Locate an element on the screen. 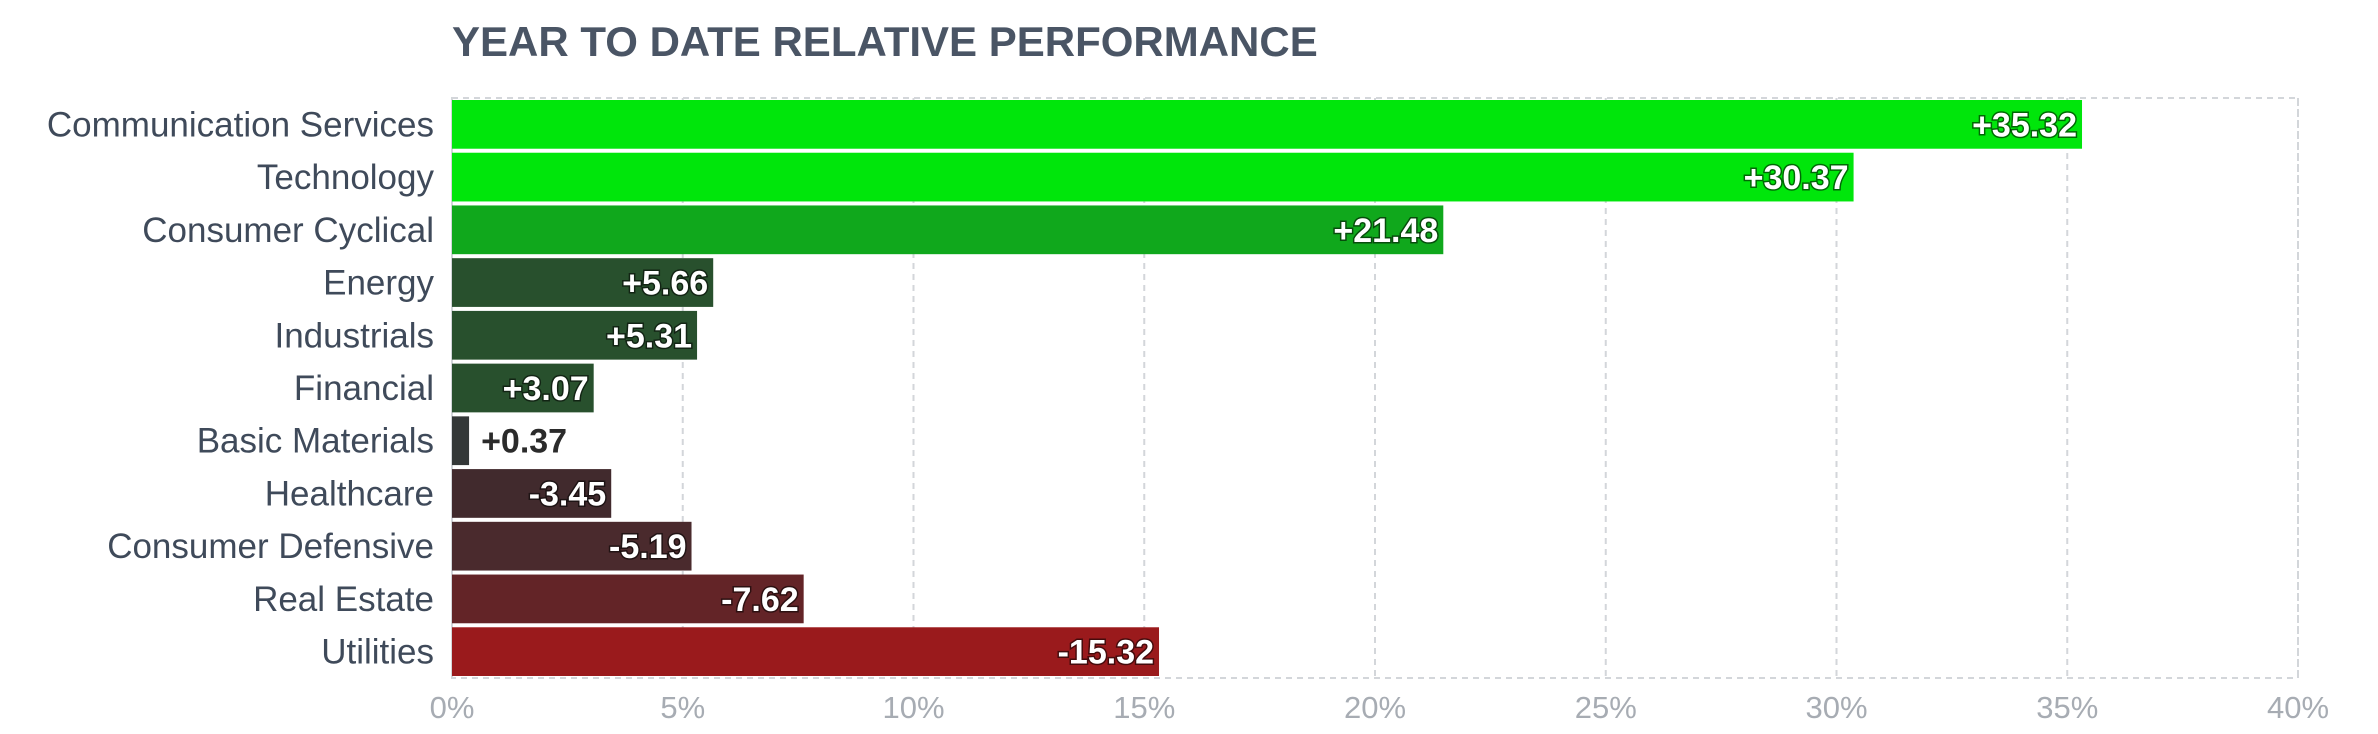 The width and height of the screenshot is (2378, 734). category-label: Consumer Defensive is located at coordinates (270, 546).